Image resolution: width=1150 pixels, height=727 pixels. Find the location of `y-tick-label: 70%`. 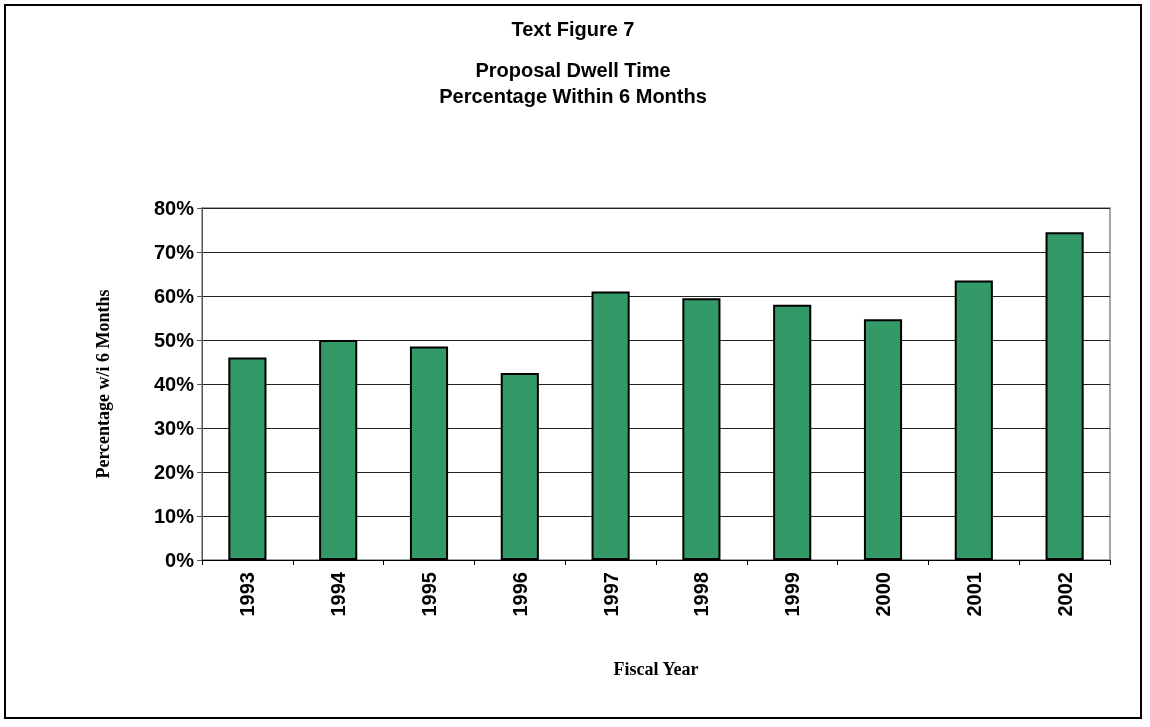

y-tick-label: 70% is located at coordinates (174, 252).